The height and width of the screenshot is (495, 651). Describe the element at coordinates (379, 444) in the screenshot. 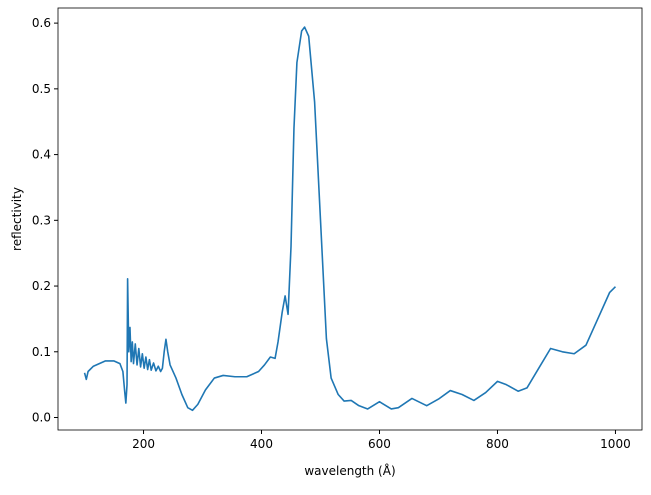

I see `x-tick-label: 600` at that location.